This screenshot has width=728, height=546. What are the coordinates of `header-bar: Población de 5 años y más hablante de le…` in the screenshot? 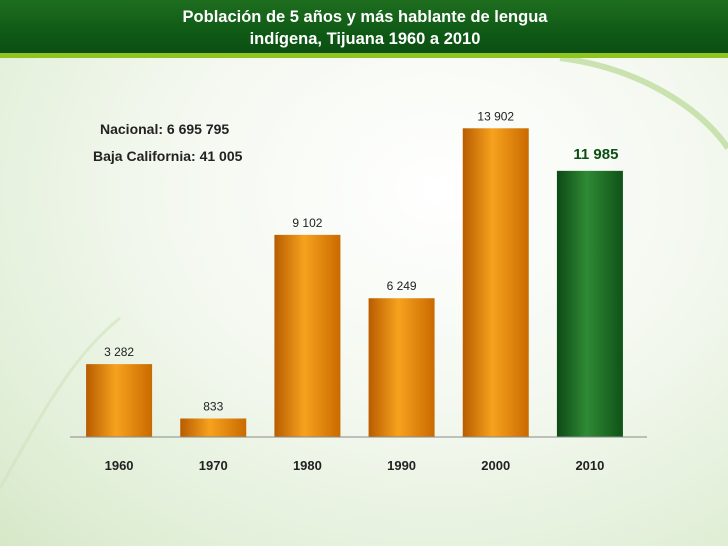 It's located at (364, 29).